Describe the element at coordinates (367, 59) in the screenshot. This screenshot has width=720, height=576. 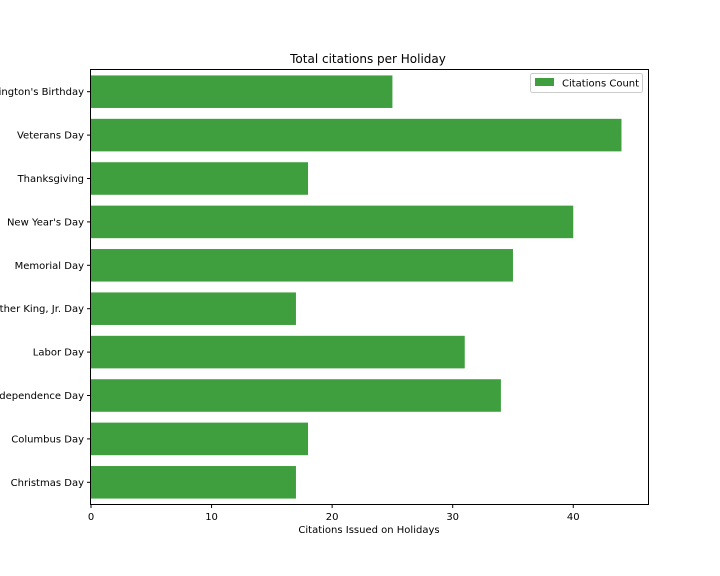
I see `chart-title: Total citations per Holiday` at that location.